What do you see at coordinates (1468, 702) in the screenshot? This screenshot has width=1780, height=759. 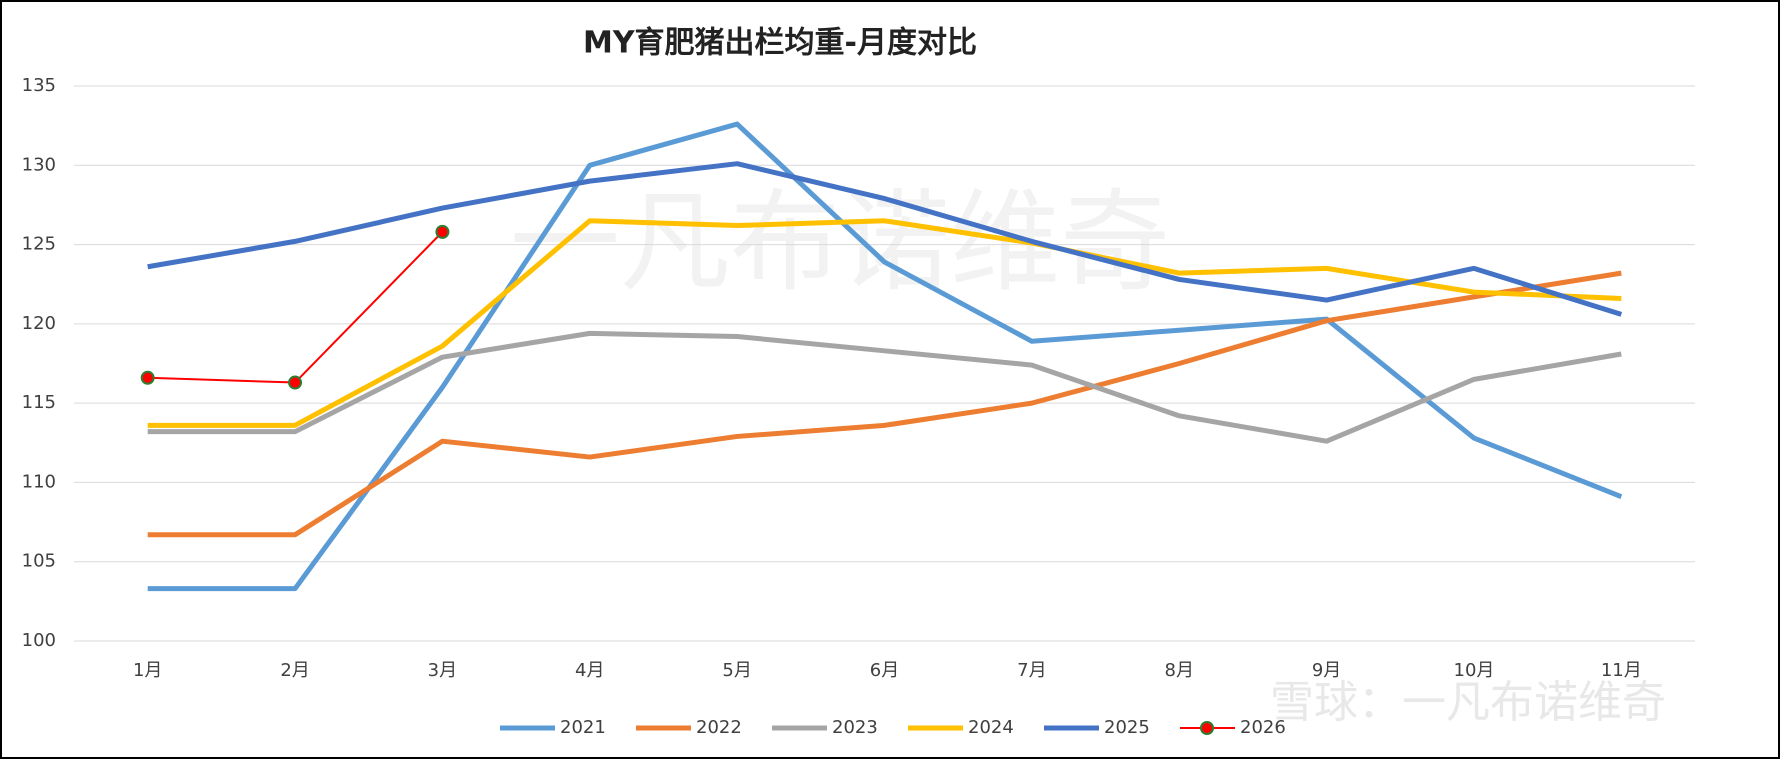 I see `source-mark: 雪球：一凡布诺维奇` at bounding box center [1468, 702].